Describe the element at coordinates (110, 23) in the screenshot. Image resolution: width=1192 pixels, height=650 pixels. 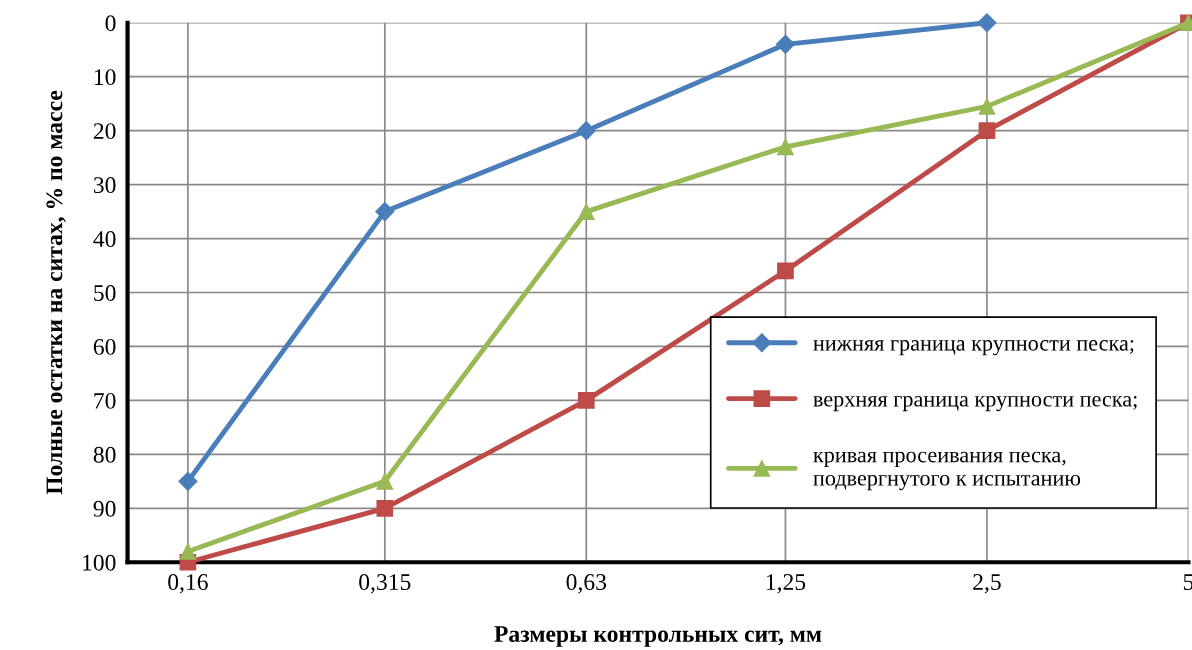
I see `y-tick-label: 0` at that location.